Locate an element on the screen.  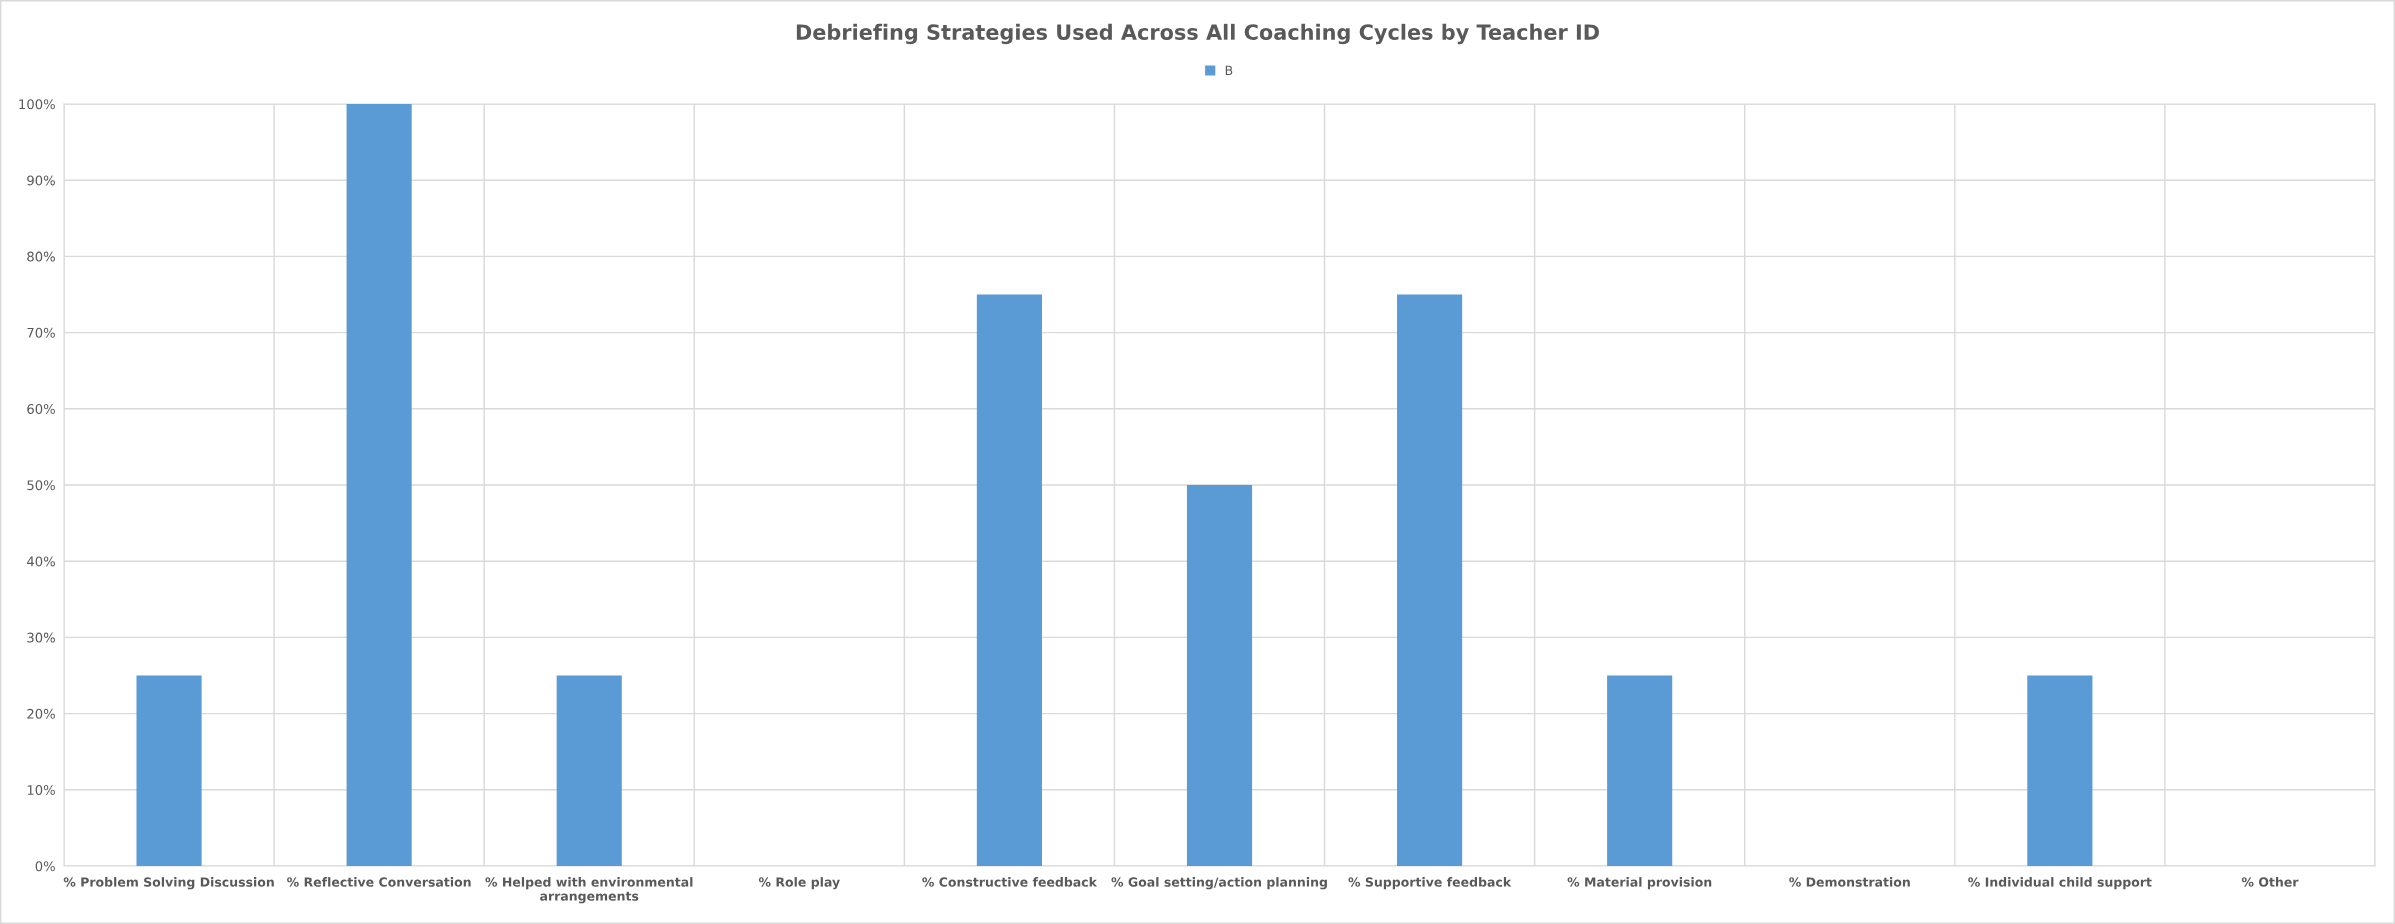
y-tick-label: 60% is located at coordinates (41, 409).